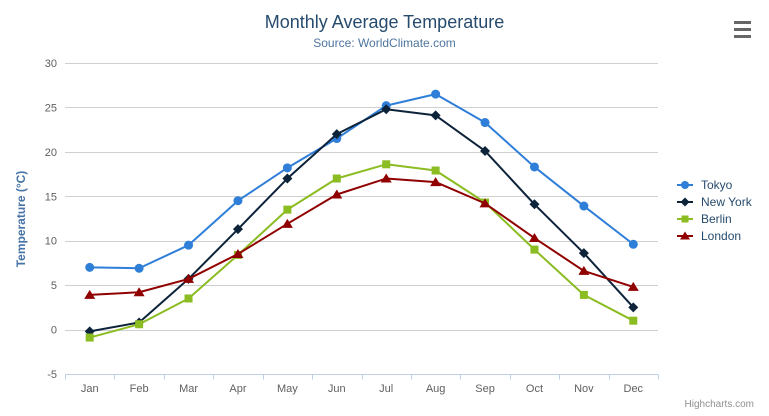 The height and width of the screenshot is (416, 769). What do you see at coordinates (337, 389) in the screenshot?
I see `x-tick-label: Jun` at bounding box center [337, 389].